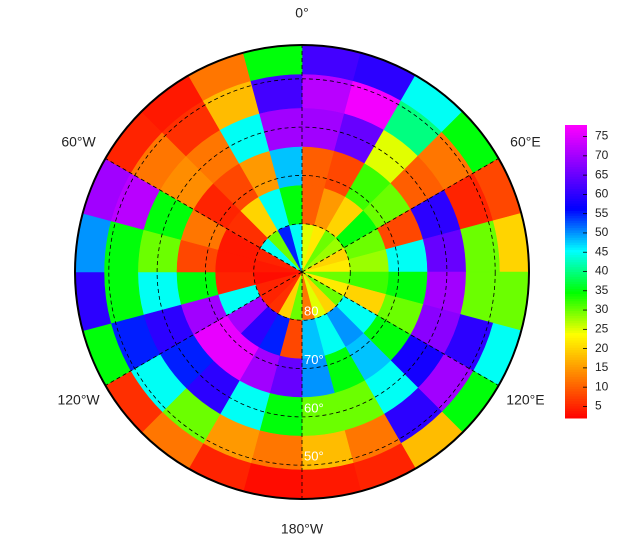 This screenshot has height=552, width=625. What do you see at coordinates (602, 348) in the screenshot?
I see `colorbar-tick-label: 20` at bounding box center [602, 348].